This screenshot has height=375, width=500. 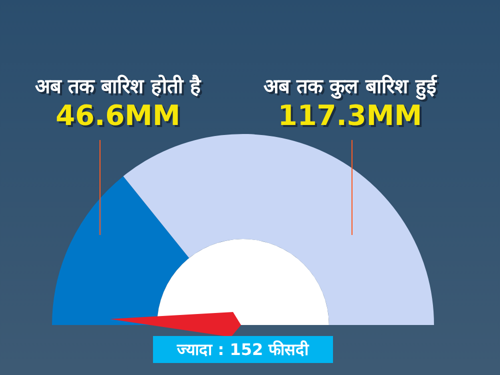 What do you see at coordinates (349, 115) in the screenshot?
I see `data-label: 117.3MM` at bounding box center [349, 115].